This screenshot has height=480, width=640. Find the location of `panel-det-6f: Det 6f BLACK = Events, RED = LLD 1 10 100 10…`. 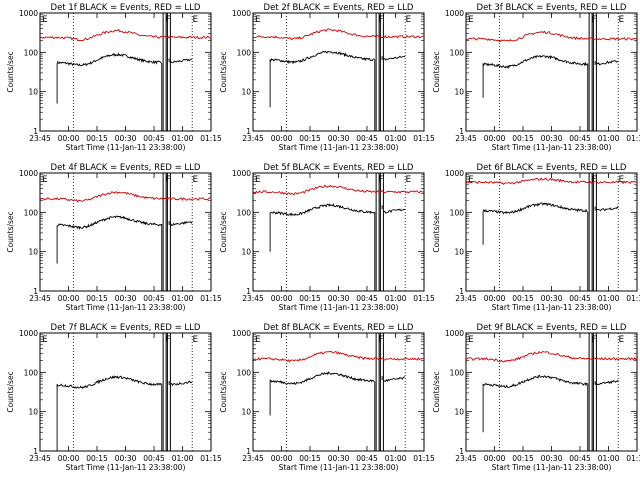

panel-det-6f: Det 6f BLACK = Events, RED = LLD 1 10 100 10… is located at coordinates (536, 237).